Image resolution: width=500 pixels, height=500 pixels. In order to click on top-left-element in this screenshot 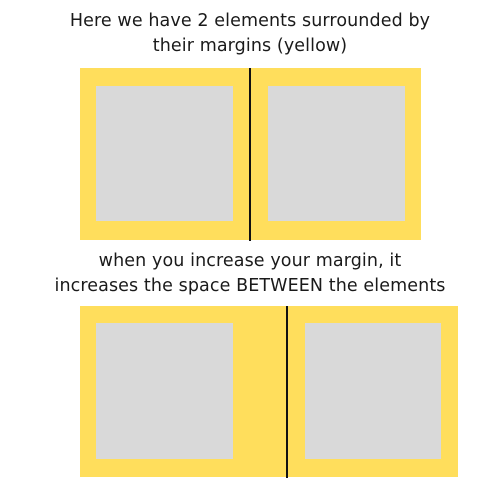, I will do `click(164, 153)`.